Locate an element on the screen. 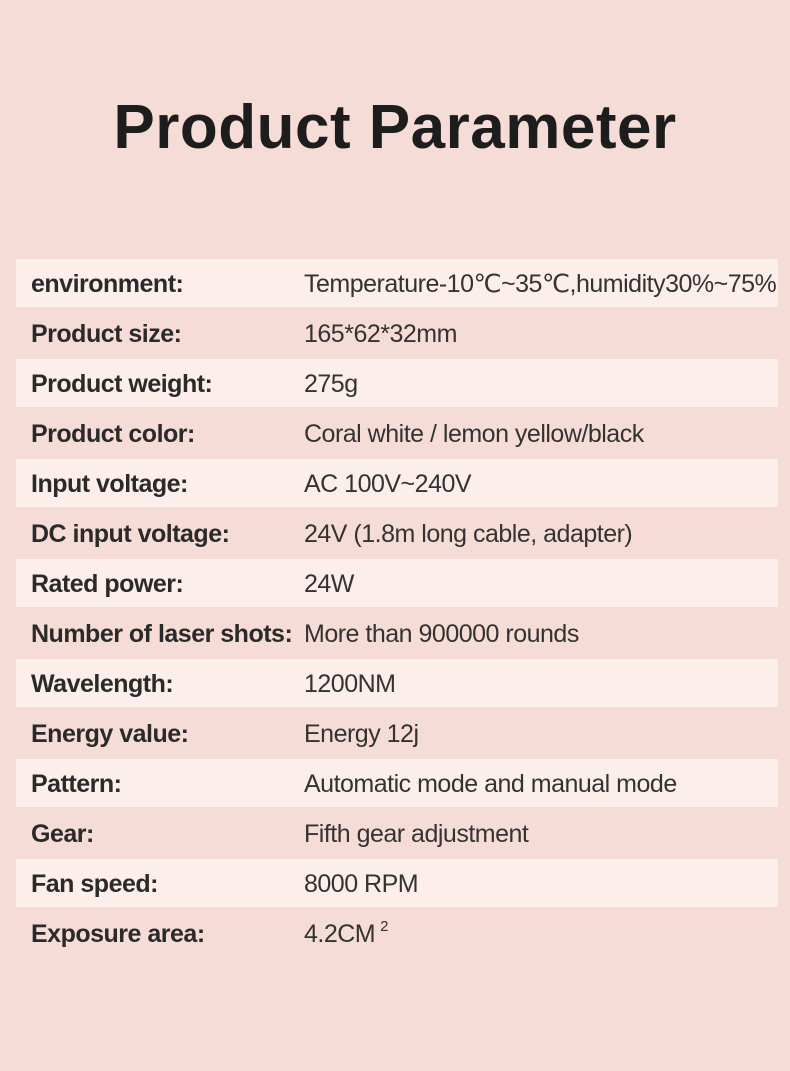 This screenshot has width=790, height=1071. table-row: Product size: 165*62*32mm is located at coordinates (397, 333).